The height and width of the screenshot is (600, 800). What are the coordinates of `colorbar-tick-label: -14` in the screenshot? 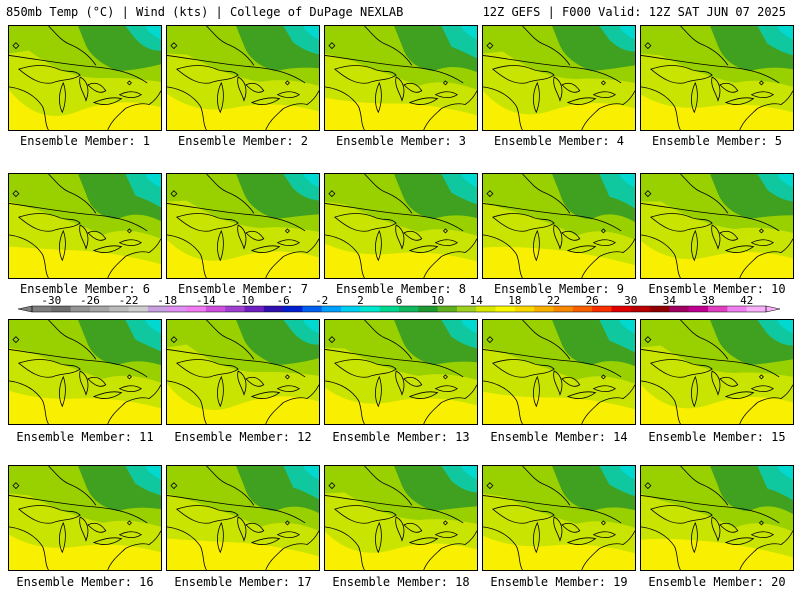 It's located at (206, 301).